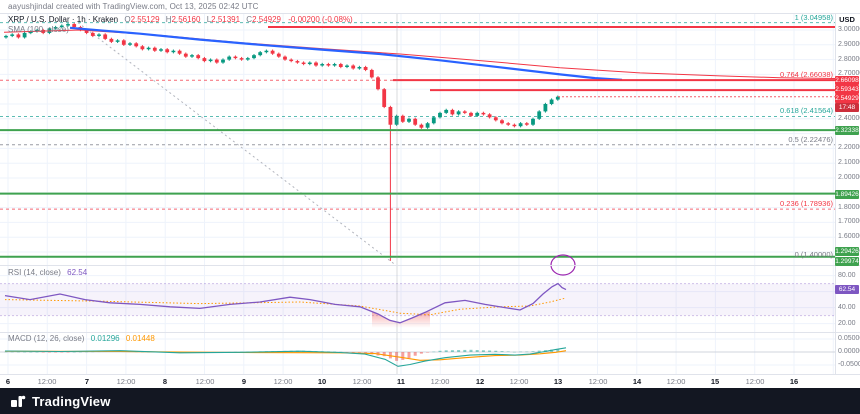 This screenshot has width=860, height=414. I want to click on symbol-title: XRP / U.S. Dollar · 1h · Kraken, so click(63, 19).